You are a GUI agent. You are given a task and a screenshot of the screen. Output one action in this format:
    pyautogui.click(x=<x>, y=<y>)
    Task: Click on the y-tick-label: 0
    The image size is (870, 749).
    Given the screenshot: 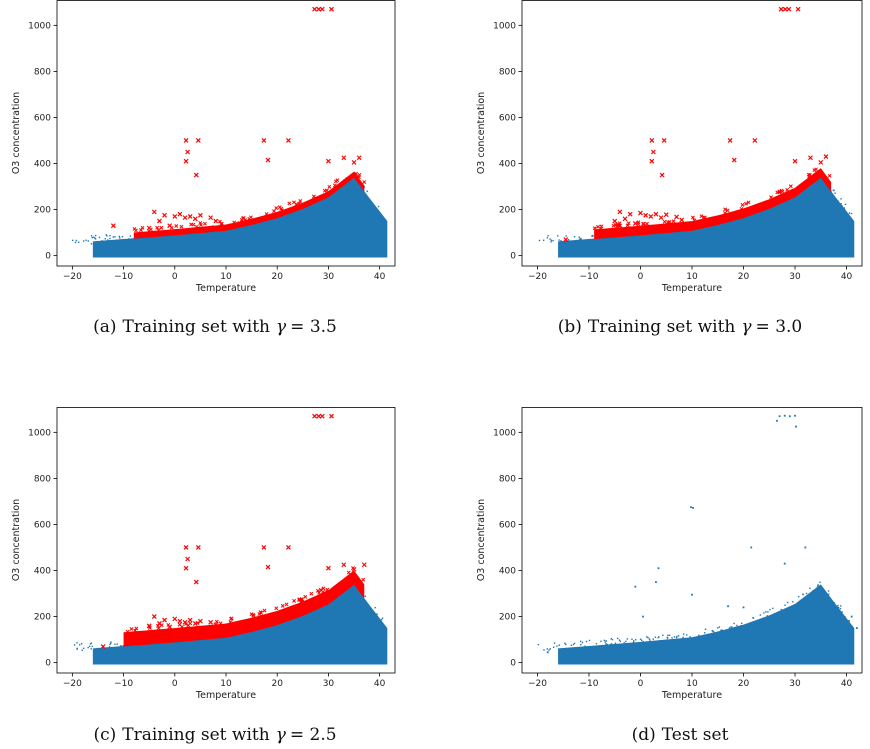 What is the action you would take?
    pyautogui.click(x=513, y=664)
    